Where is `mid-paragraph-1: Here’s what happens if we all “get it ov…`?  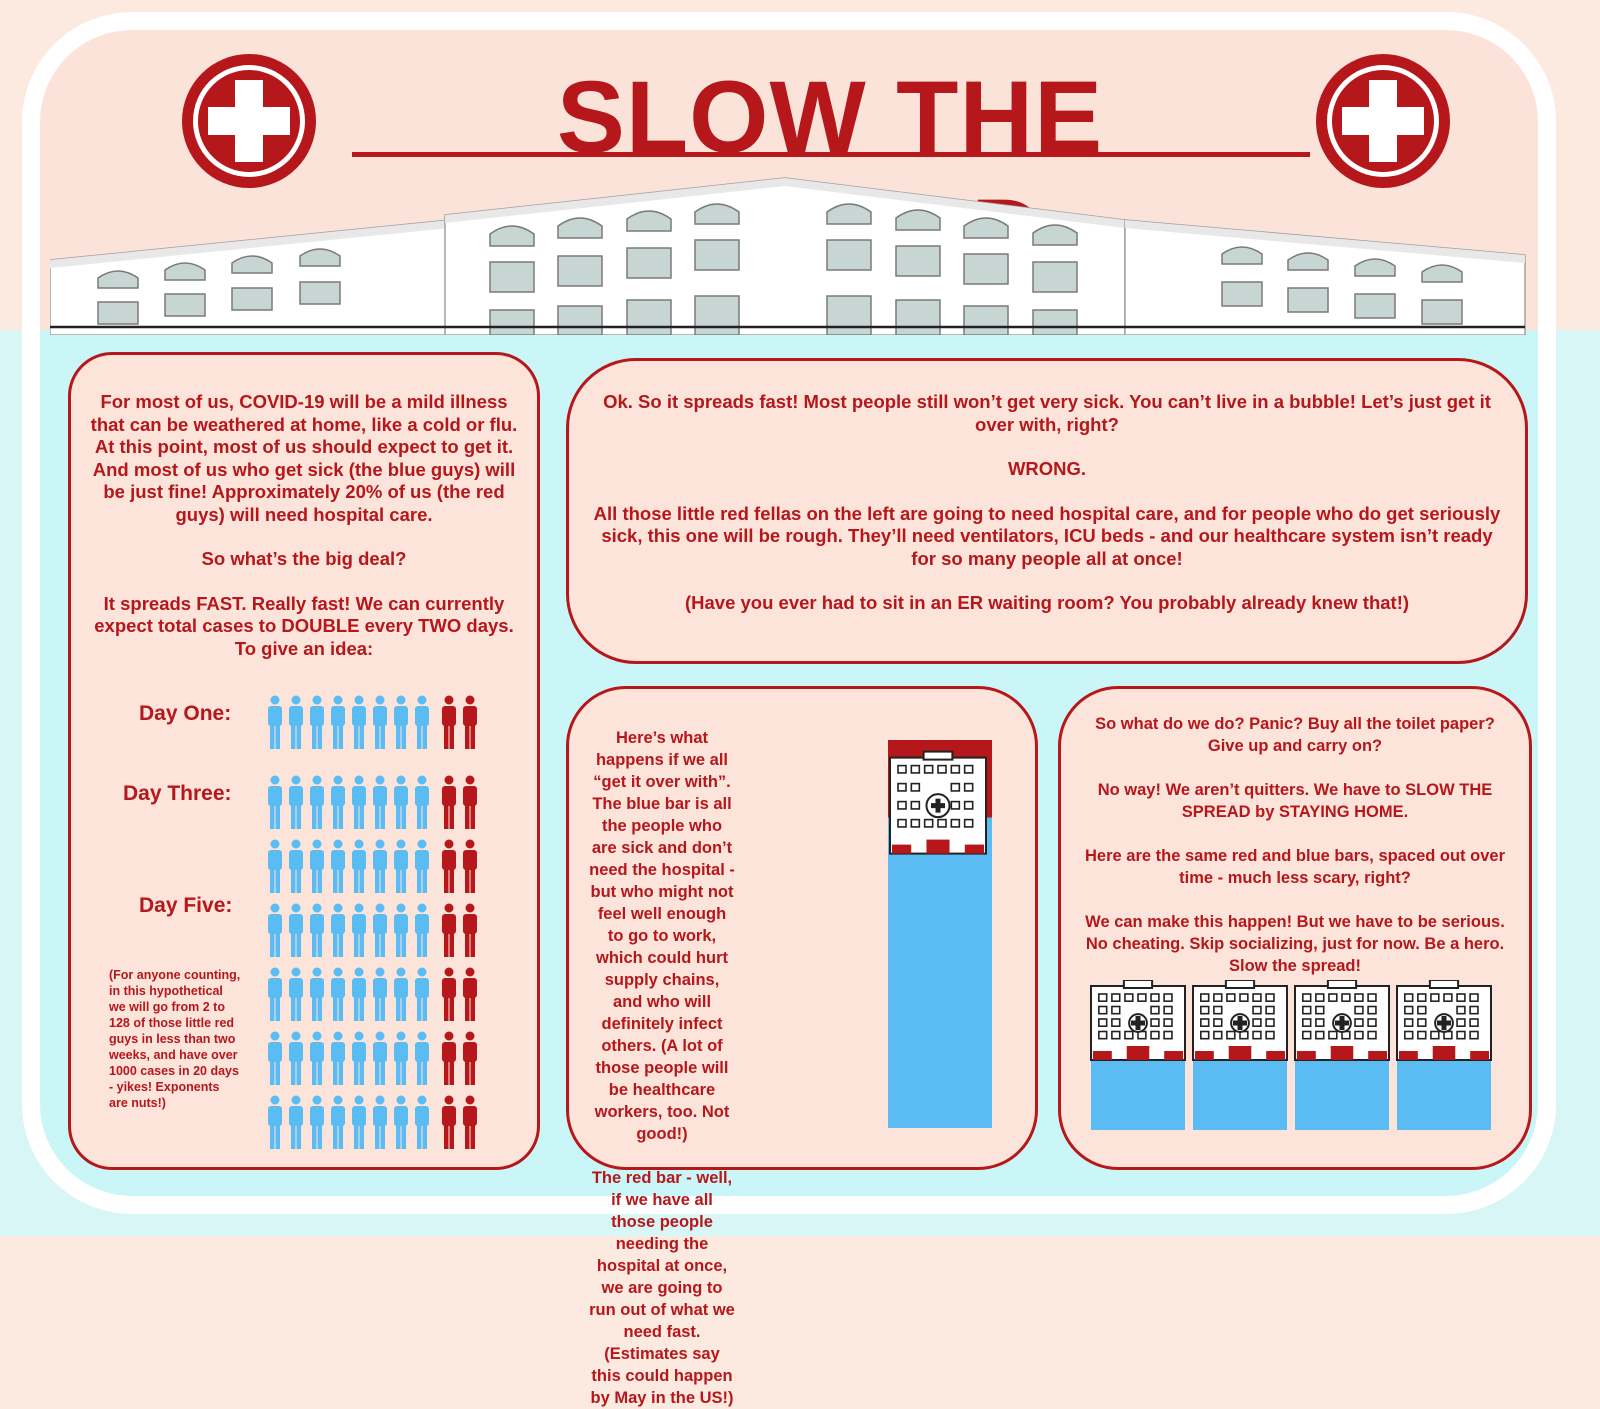
mid-paragraph-1: Here’s what happens if we all “get it ov… is located at coordinates (662, 936).